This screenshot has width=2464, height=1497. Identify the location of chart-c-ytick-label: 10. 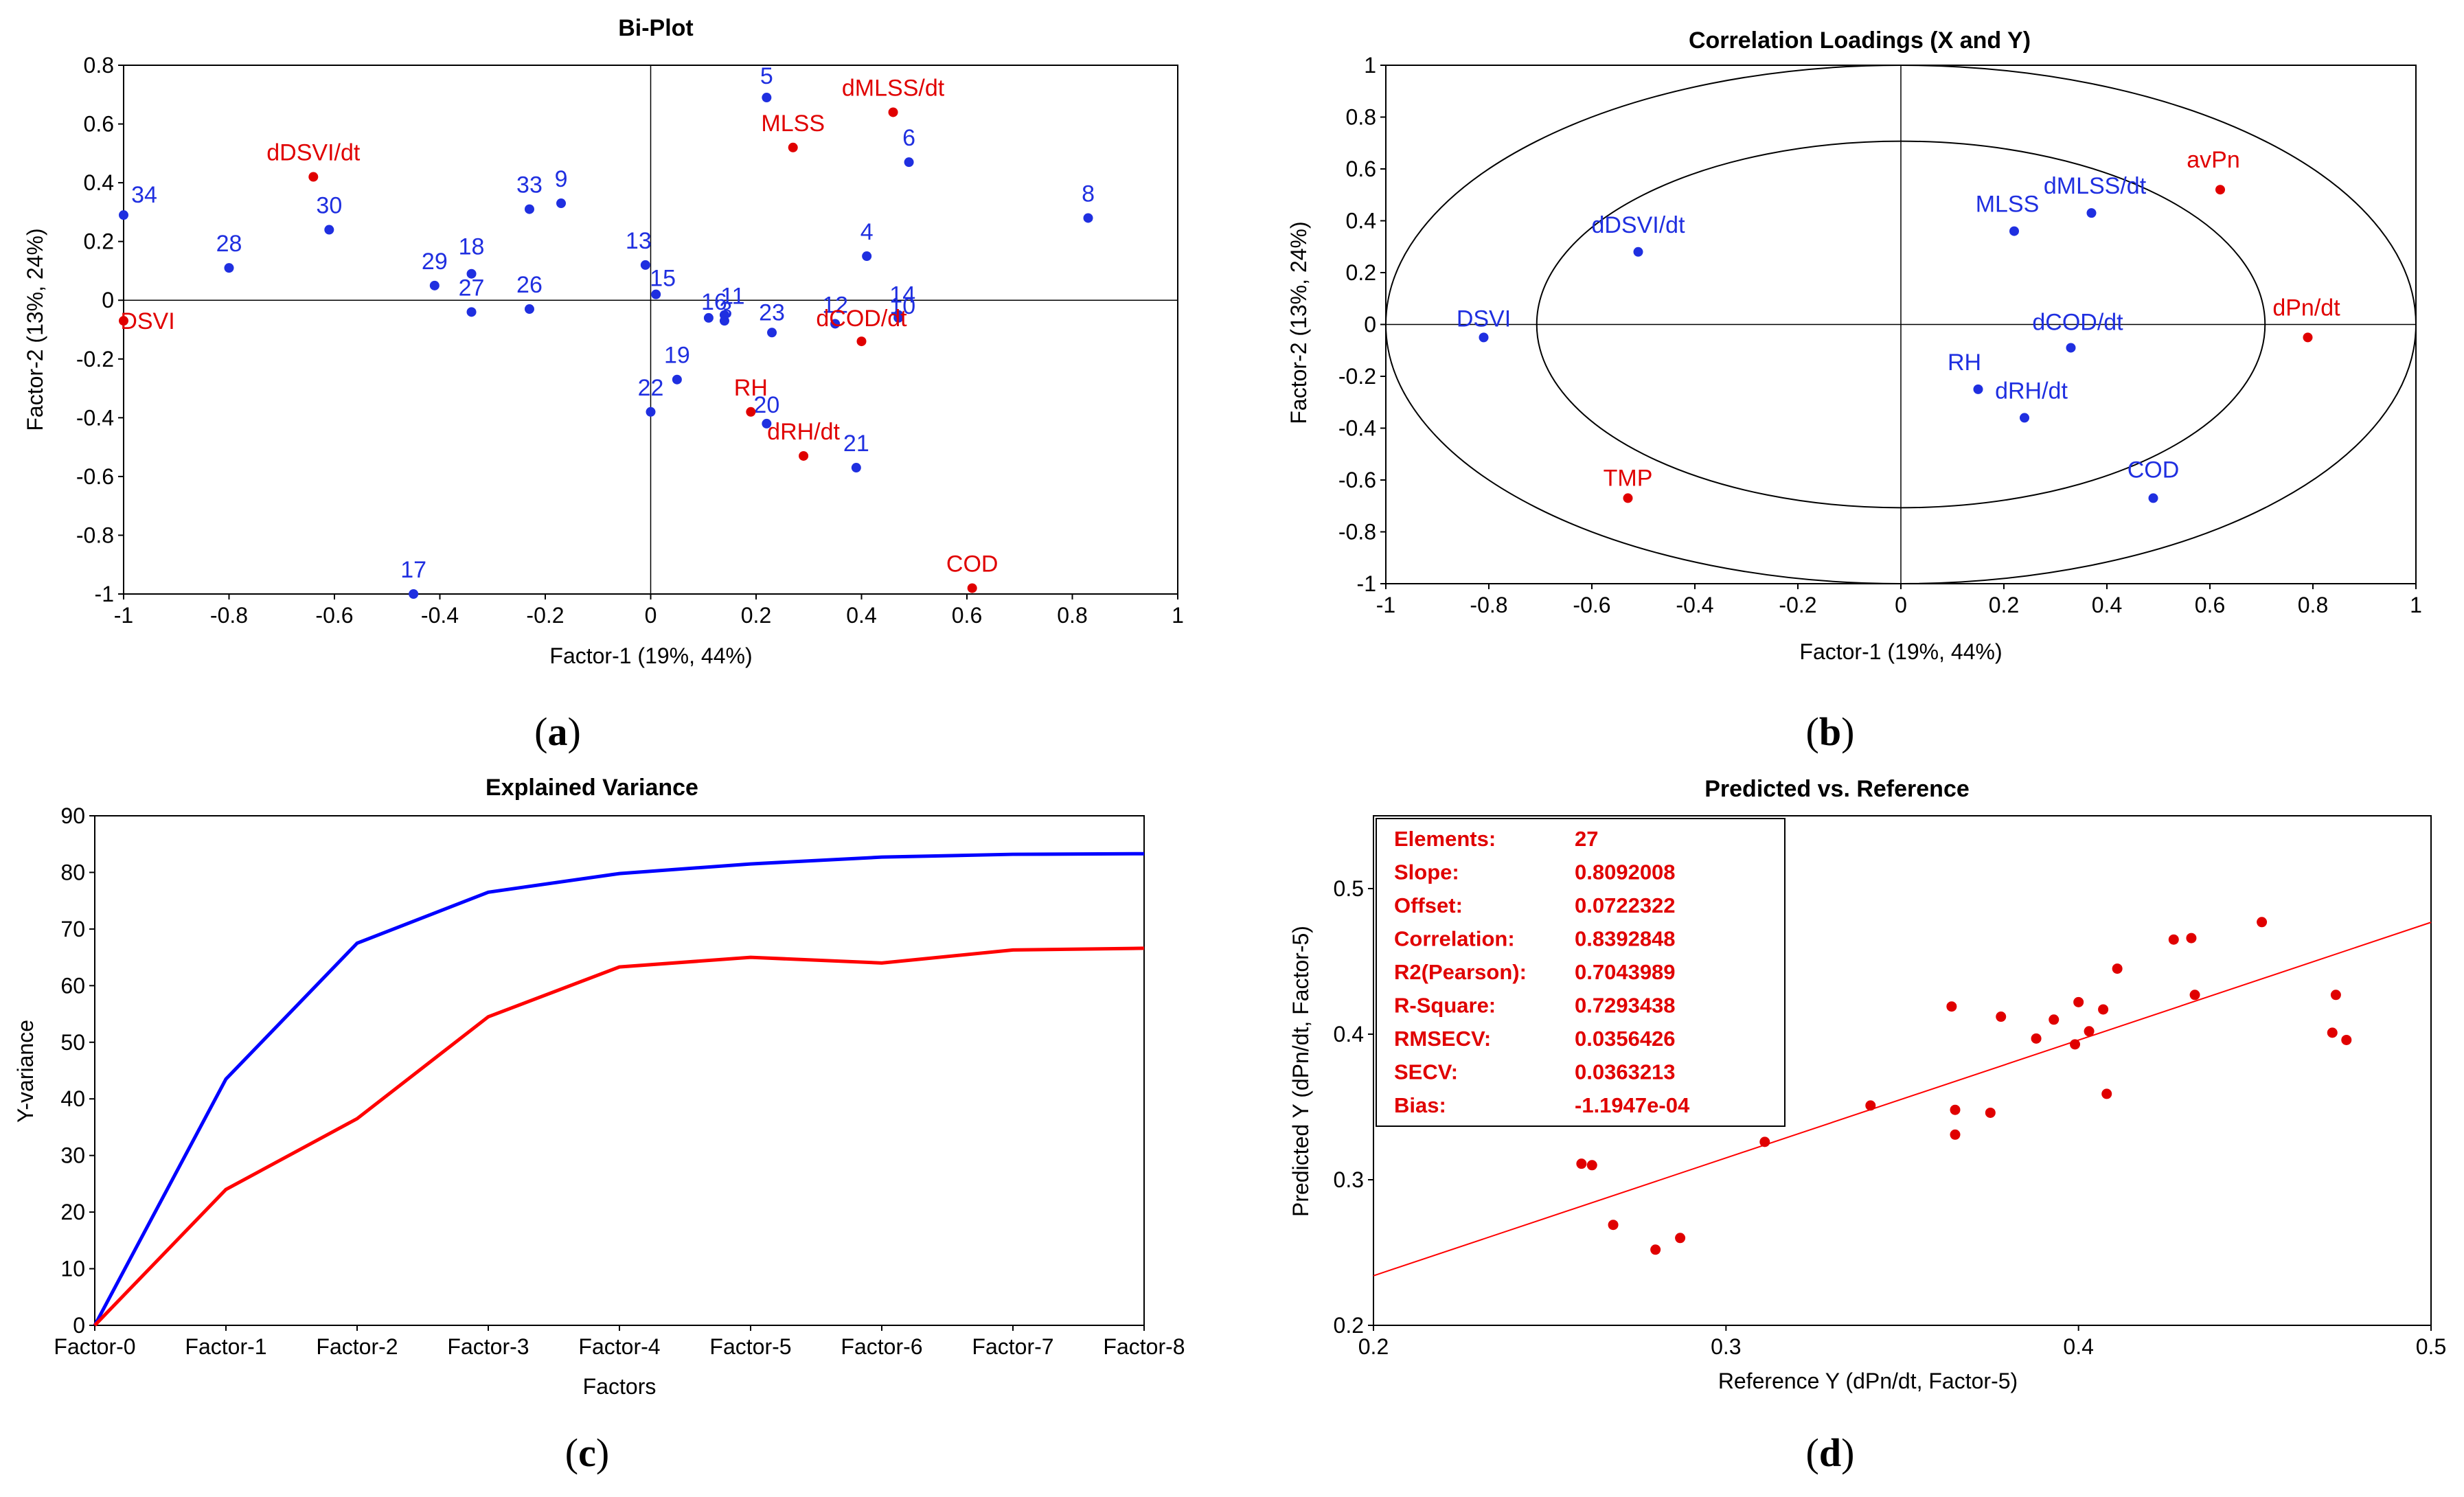
(72, 1269).